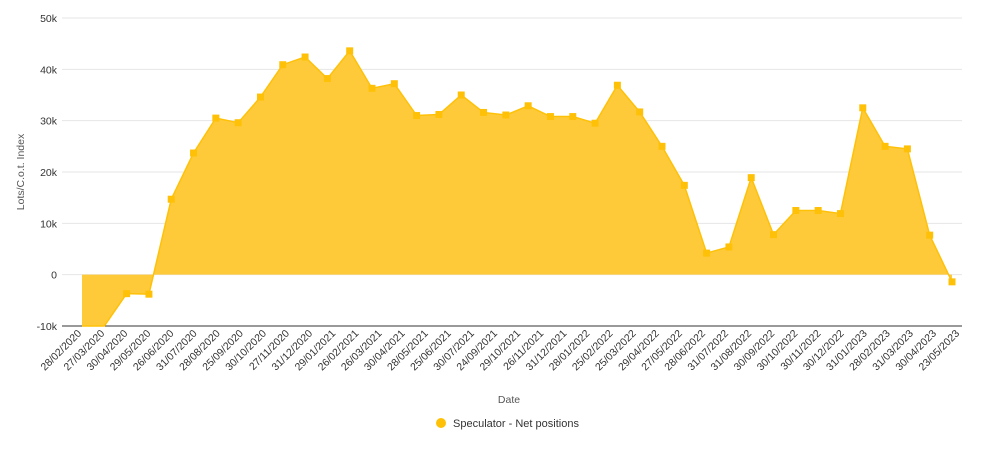 Image resolution: width=983 pixels, height=453 pixels. What do you see at coordinates (21, 171) in the screenshot?
I see `y-axis-title: Lots/C.o.t. Index` at bounding box center [21, 171].